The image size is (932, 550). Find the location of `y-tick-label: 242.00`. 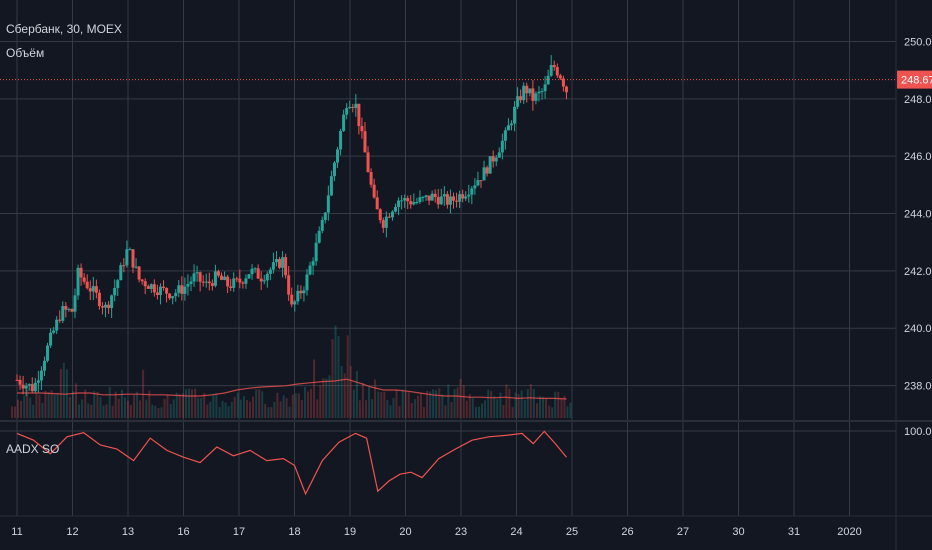

y-tick-label: 242.00 is located at coordinates (918, 272).